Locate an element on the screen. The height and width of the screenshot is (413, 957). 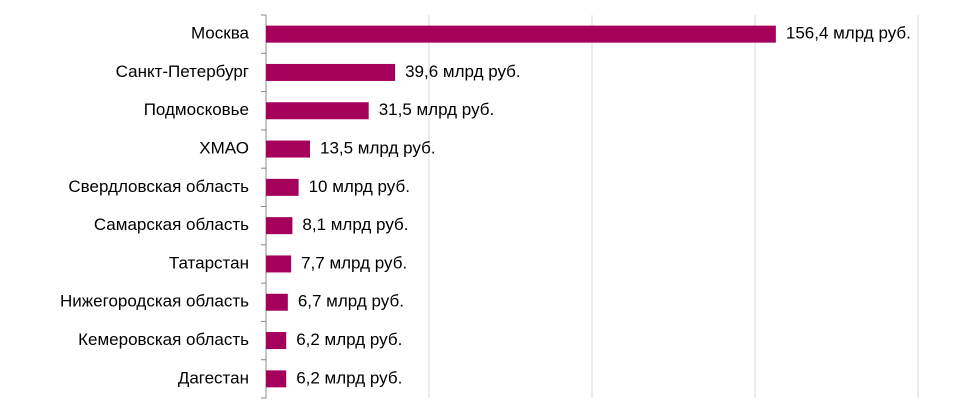
value-label: 13,5 млрд руб. is located at coordinates (378, 148).